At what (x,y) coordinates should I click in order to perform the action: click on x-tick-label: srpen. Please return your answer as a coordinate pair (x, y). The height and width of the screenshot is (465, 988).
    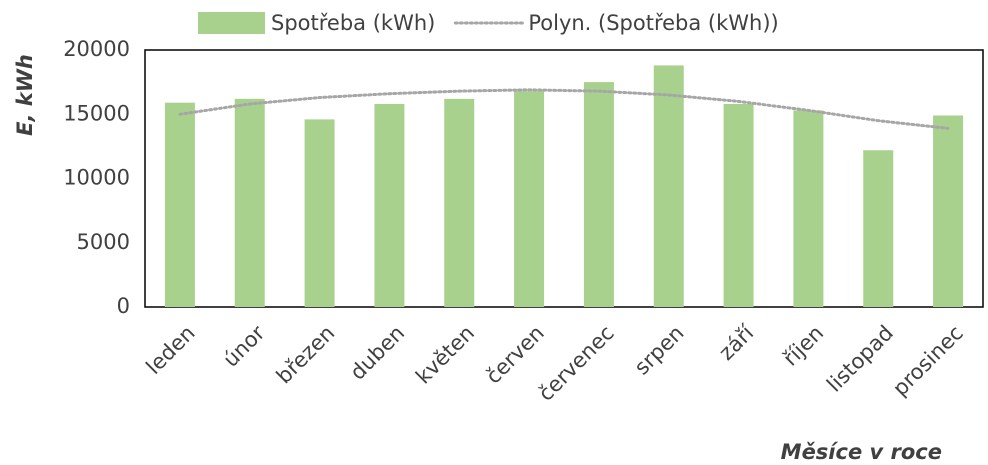
    Looking at the image, I should click on (659, 350).